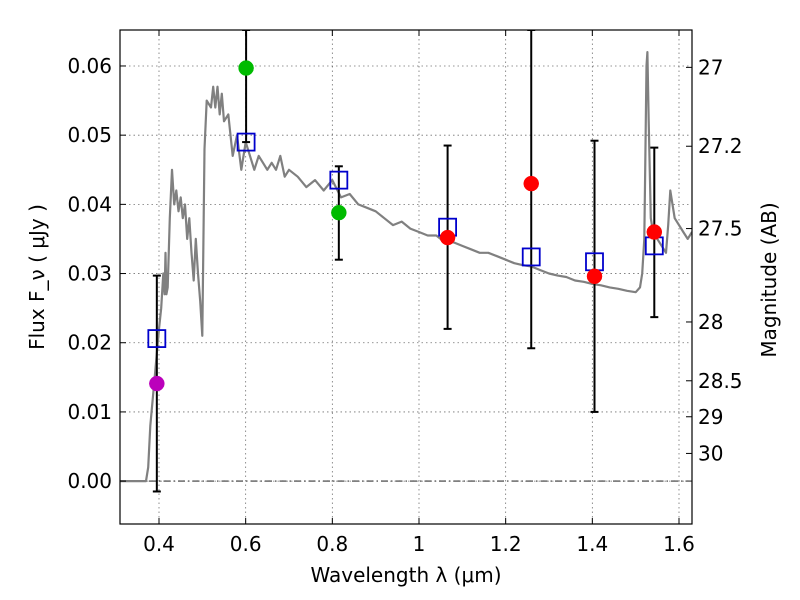 The height and width of the screenshot is (600, 800). I want to click on x-tick-label: 0.6, so click(246, 544).